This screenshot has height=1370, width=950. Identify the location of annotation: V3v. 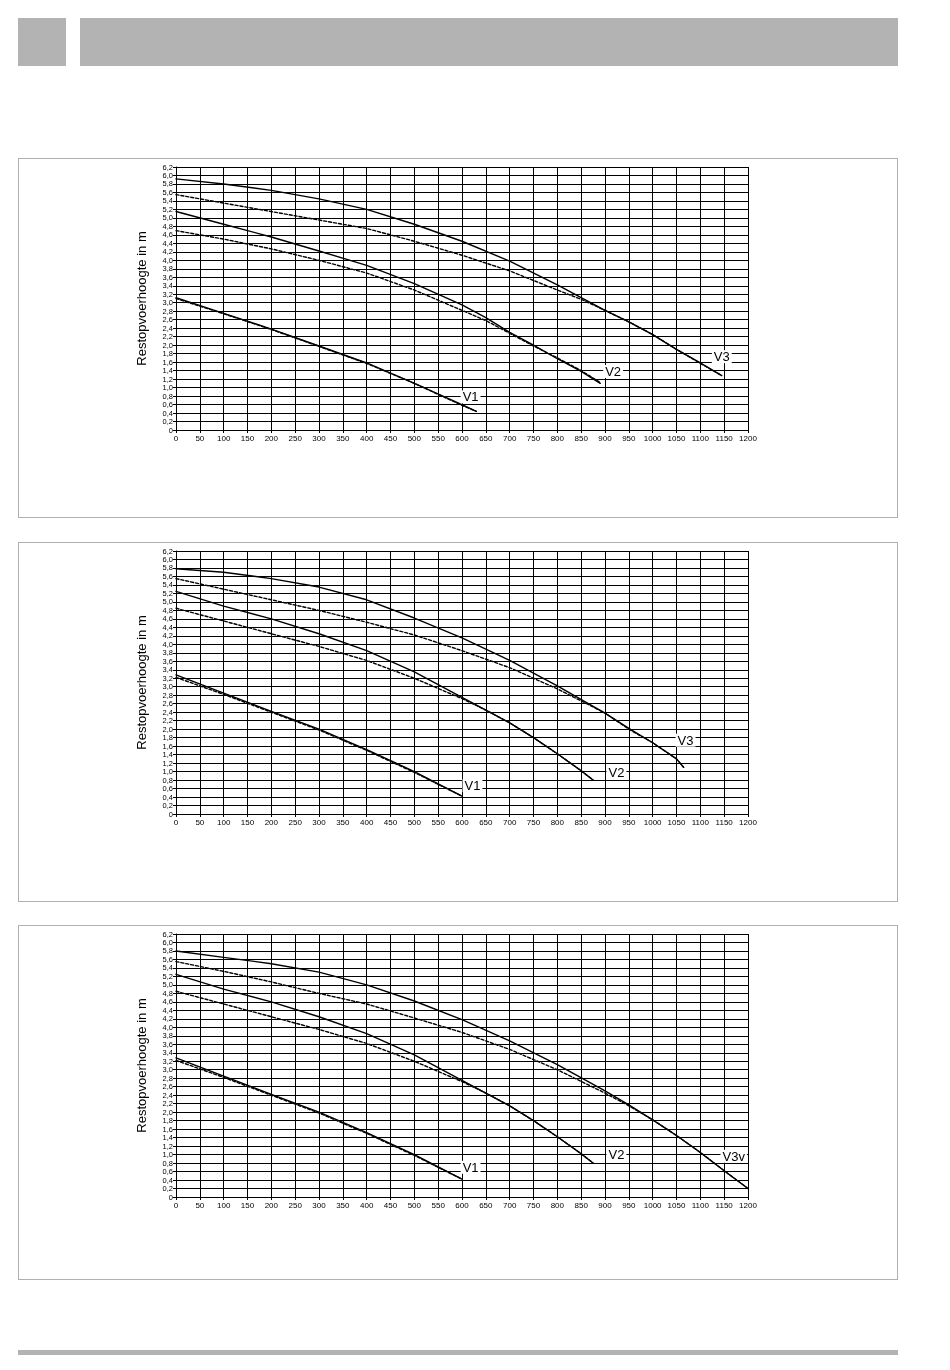
(734, 1156).